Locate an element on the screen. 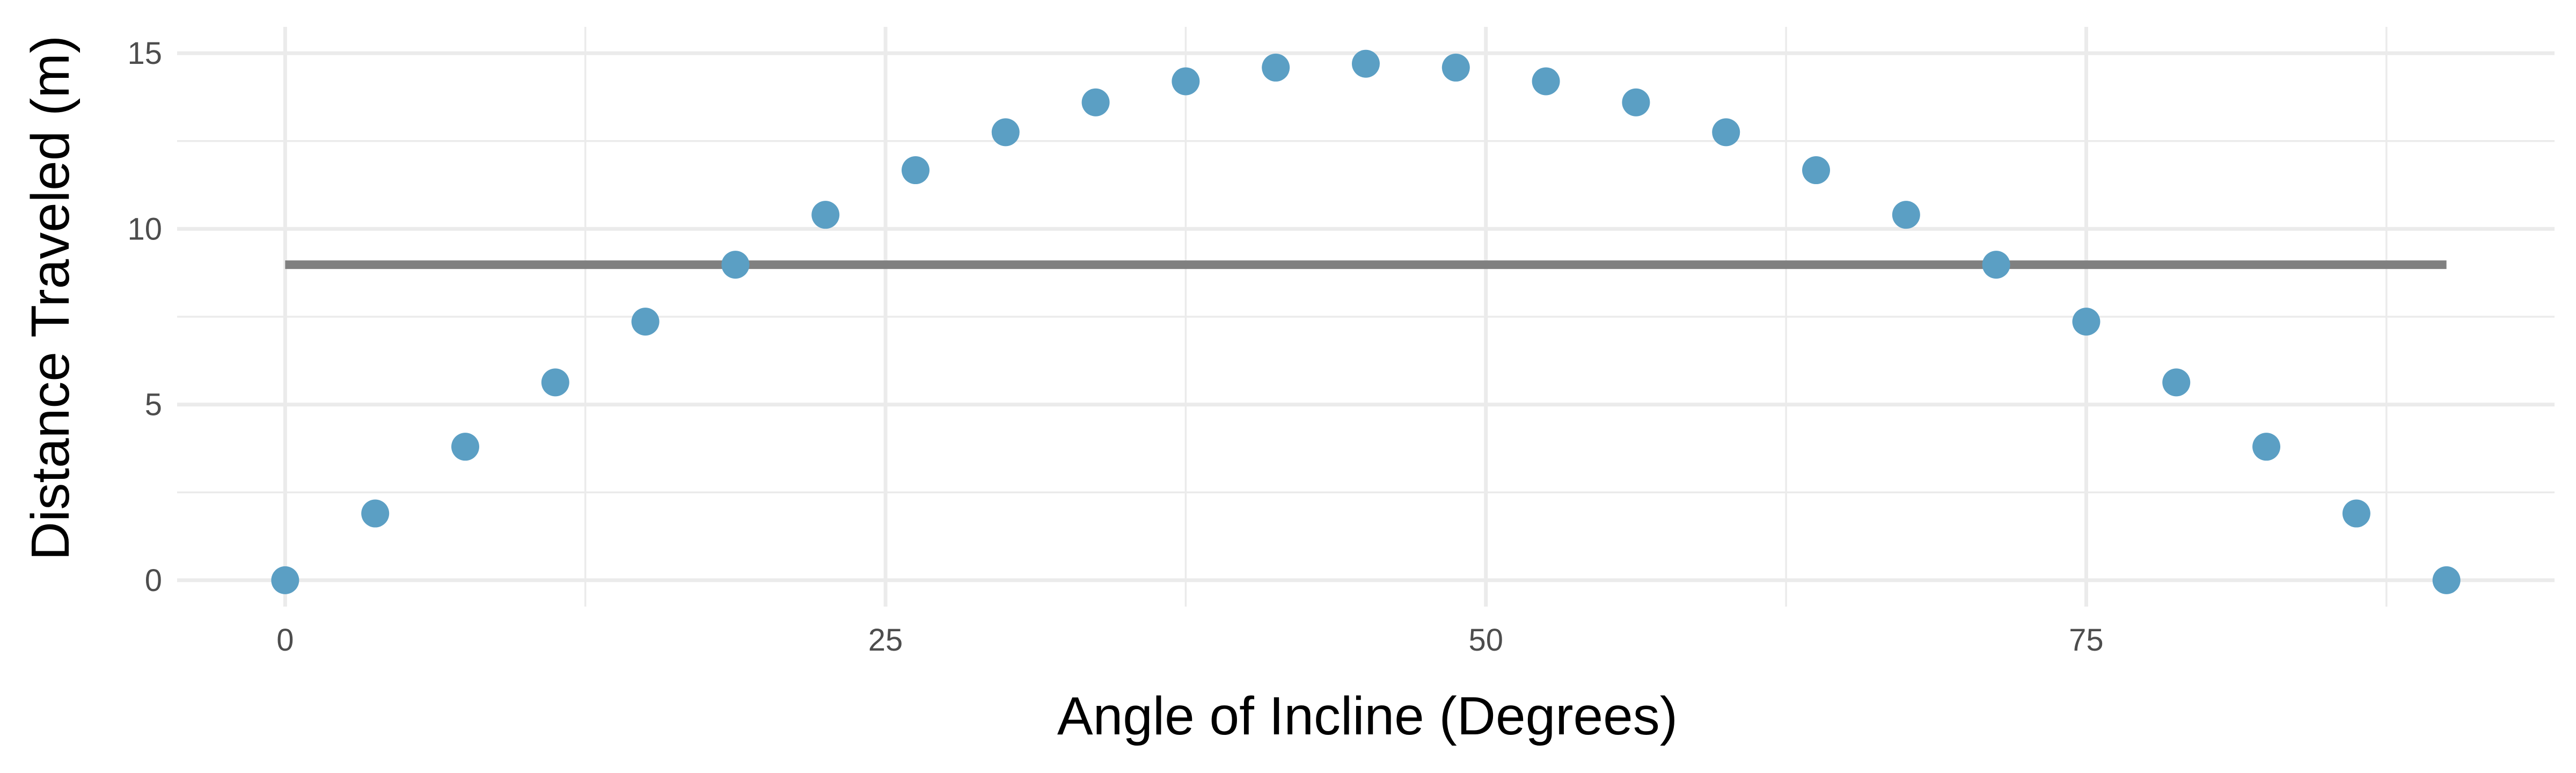 This screenshot has width=2576, height=773. x-axis-ticks: 0 25 50 75 is located at coordinates (1189, 640).